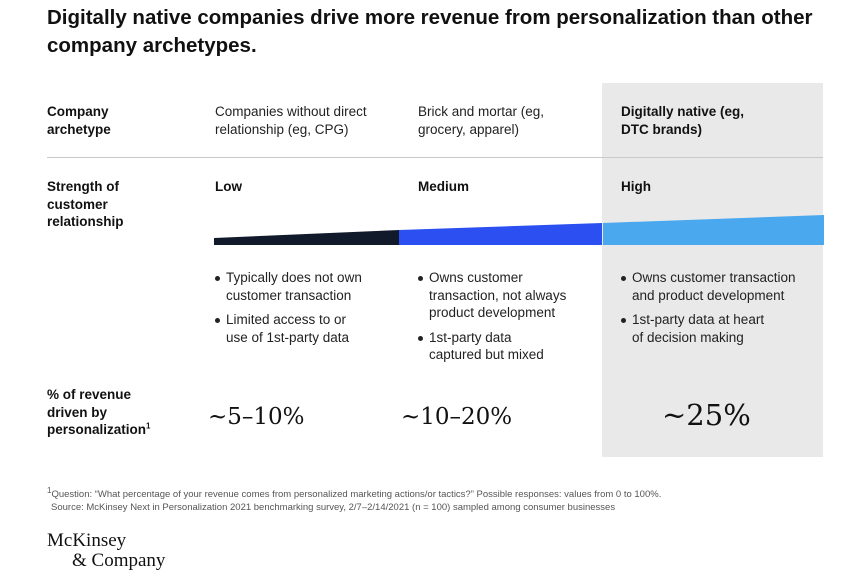 The image size is (850, 573). What do you see at coordinates (148, 426) in the screenshot?
I see `footnote-marker: 1` at bounding box center [148, 426].